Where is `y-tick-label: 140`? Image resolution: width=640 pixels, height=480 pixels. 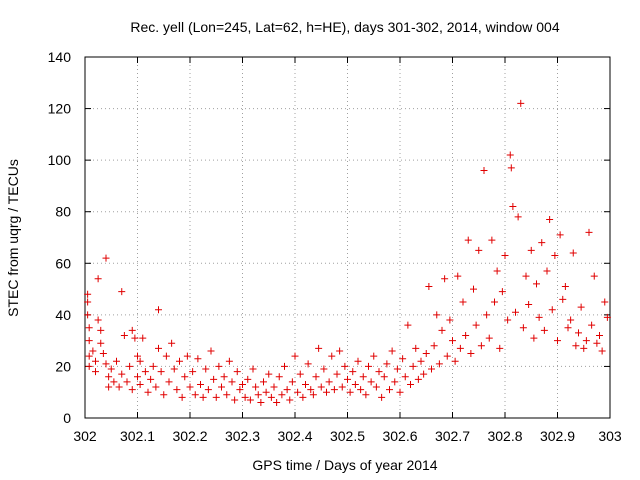
y-tick-label: 140 is located at coordinates (60, 57).